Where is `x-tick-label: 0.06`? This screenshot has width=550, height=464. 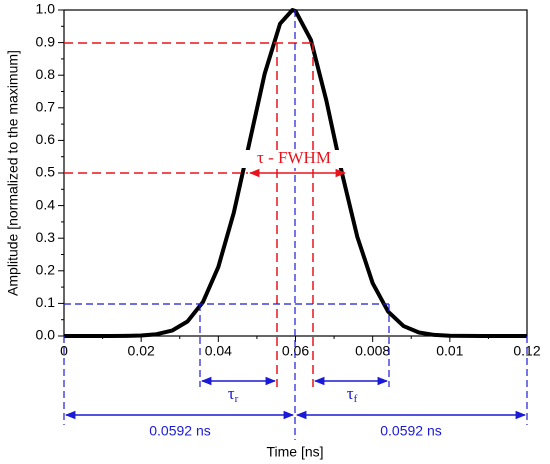 x-tick-label: 0.06 is located at coordinates (295, 351).